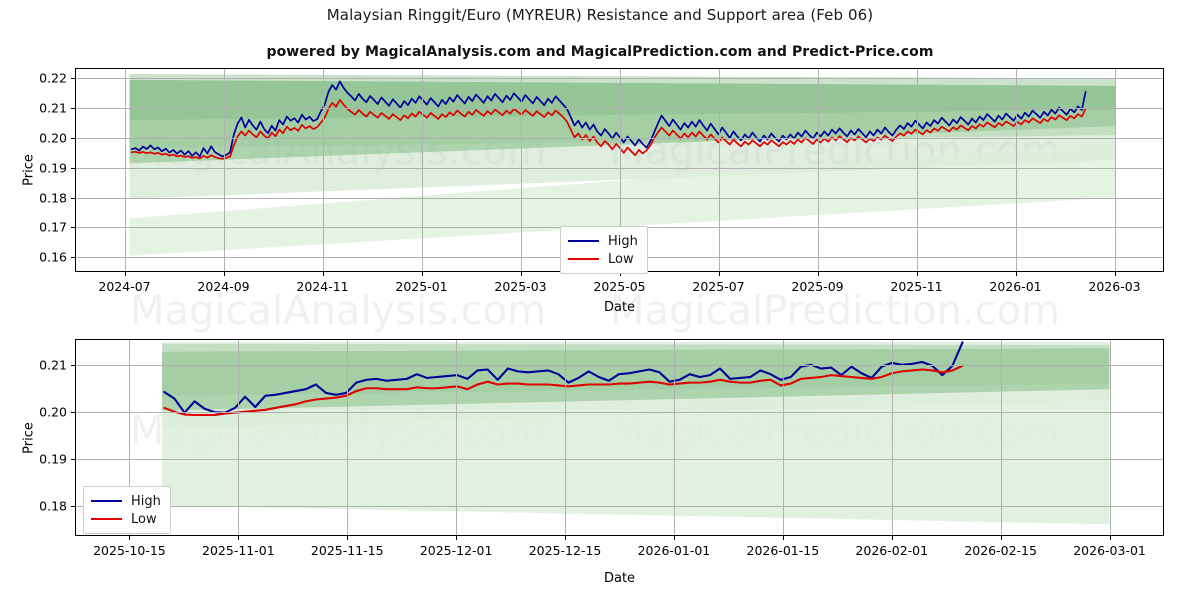  What do you see at coordinates (619, 307) in the screenshot?
I see `overview-x-axis-label: Date` at bounding box center [619, 307].